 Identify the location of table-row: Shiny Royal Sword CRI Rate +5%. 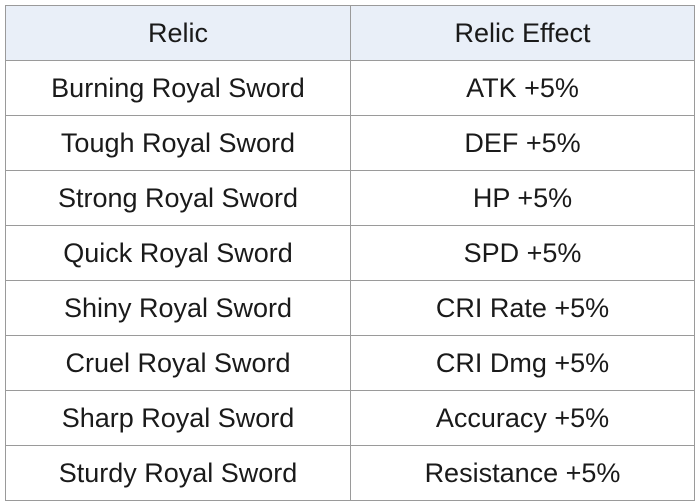
(350, 308).